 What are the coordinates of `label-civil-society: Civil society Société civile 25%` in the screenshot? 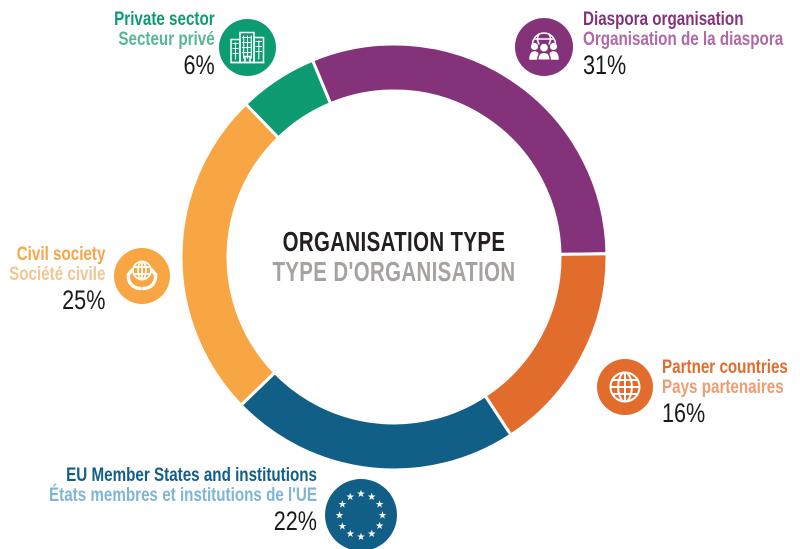 It's located at (57, 280).